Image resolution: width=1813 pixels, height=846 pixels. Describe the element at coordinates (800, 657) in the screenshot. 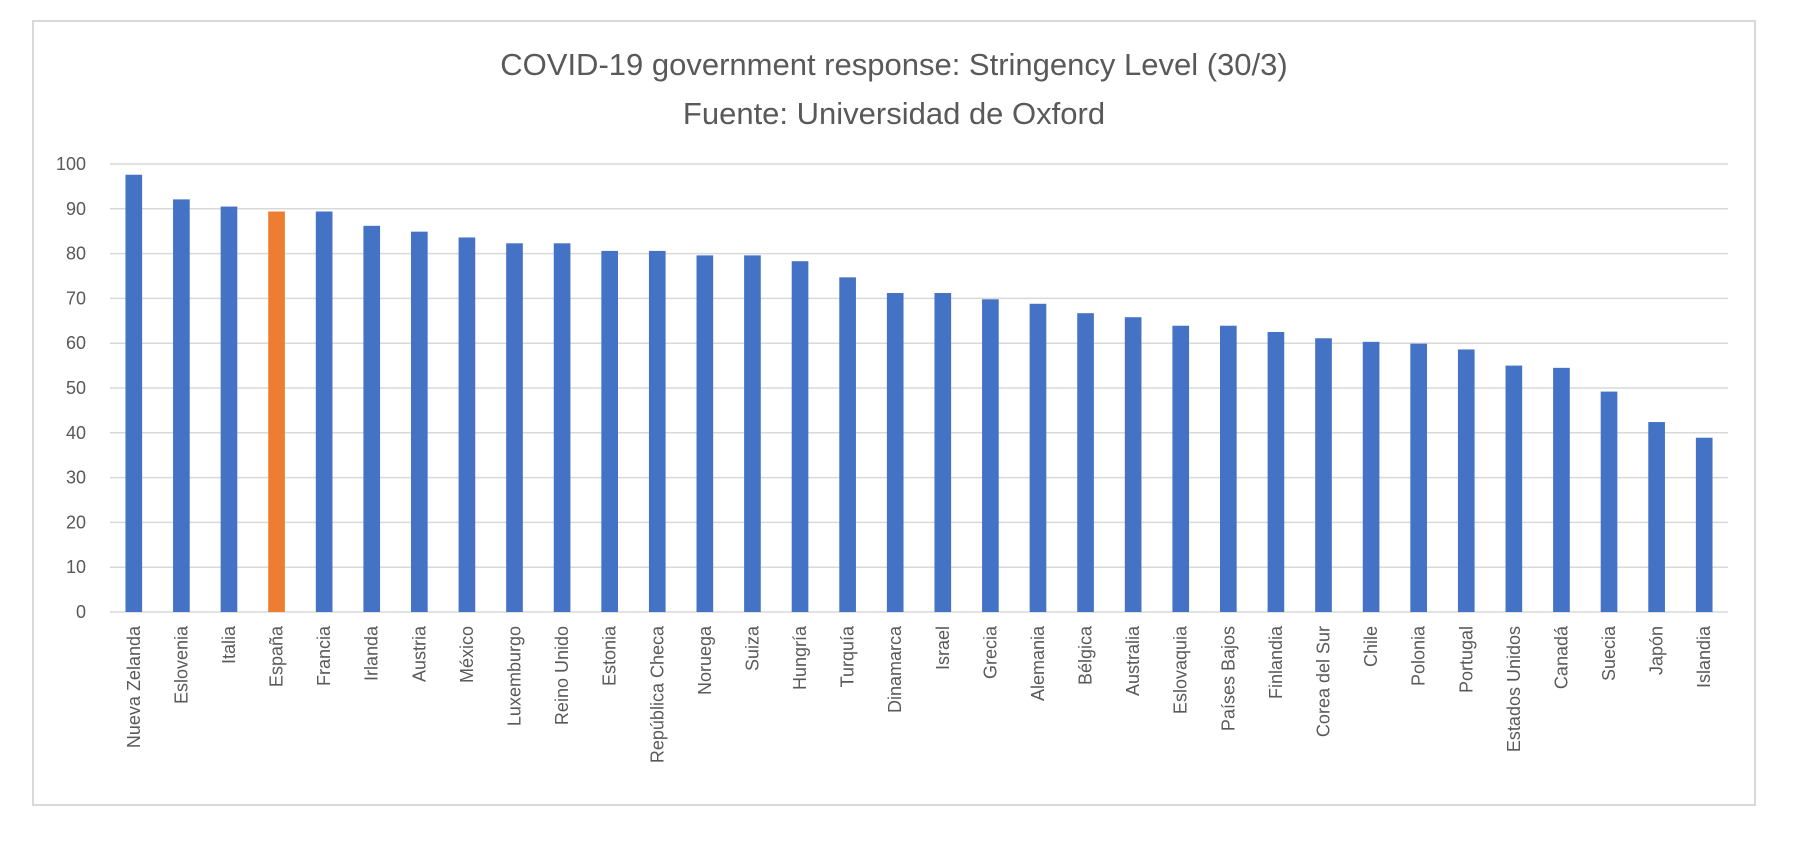

I see `x-category-label: Hungría` at that location.